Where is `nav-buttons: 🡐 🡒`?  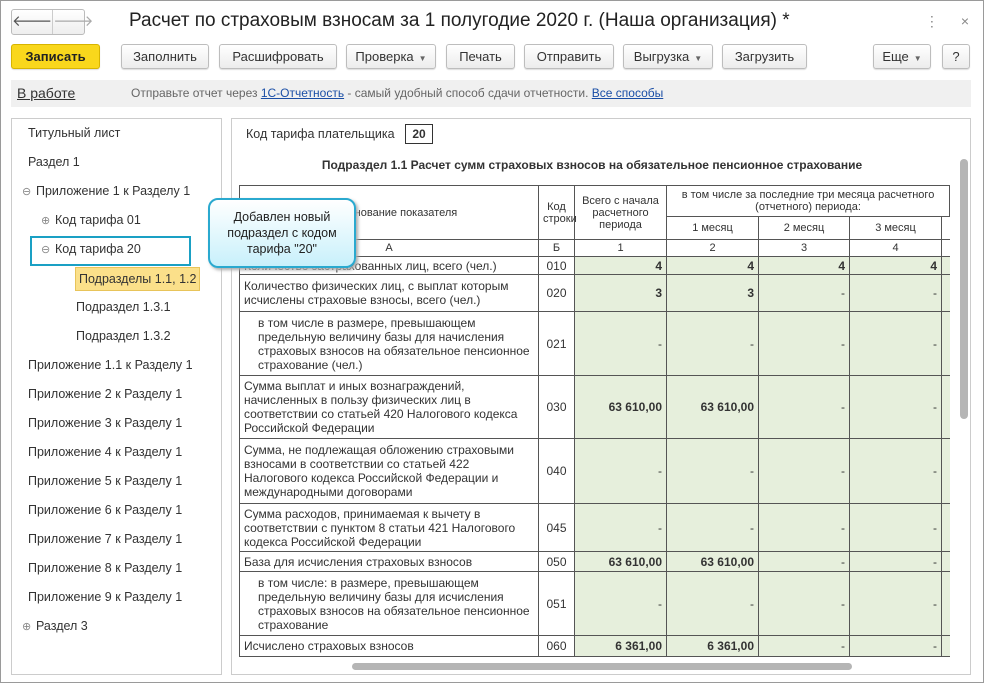 nav-buttons: 🡐 🡒 is located at coordinates (52, 22).